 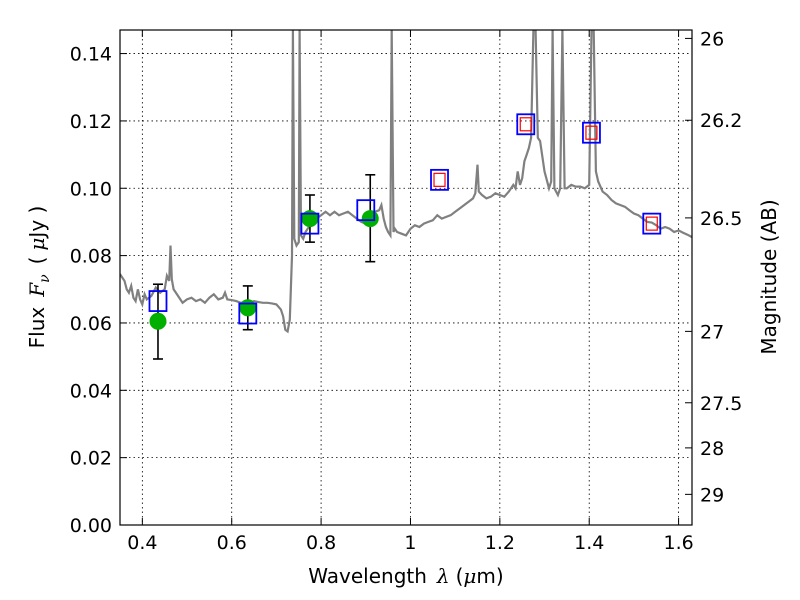 What do you see at coordinates (410, 543) in the screenshot?
I see `x-tick-label: 1` at bounding box center [410, 543].